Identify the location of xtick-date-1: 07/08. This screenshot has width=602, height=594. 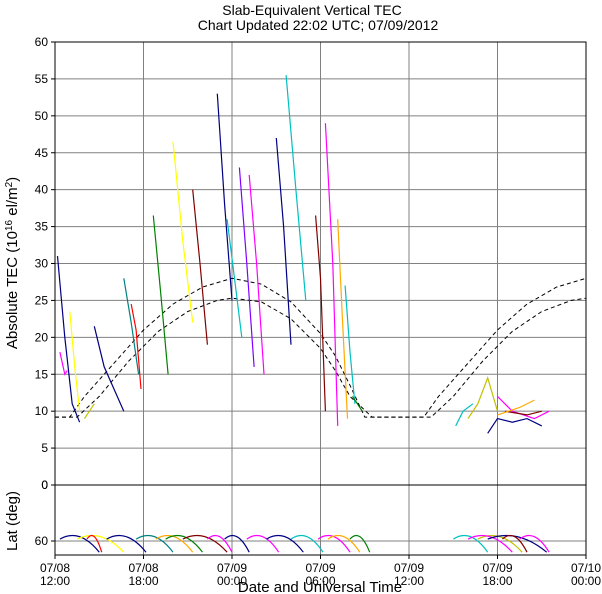
(143, 568).